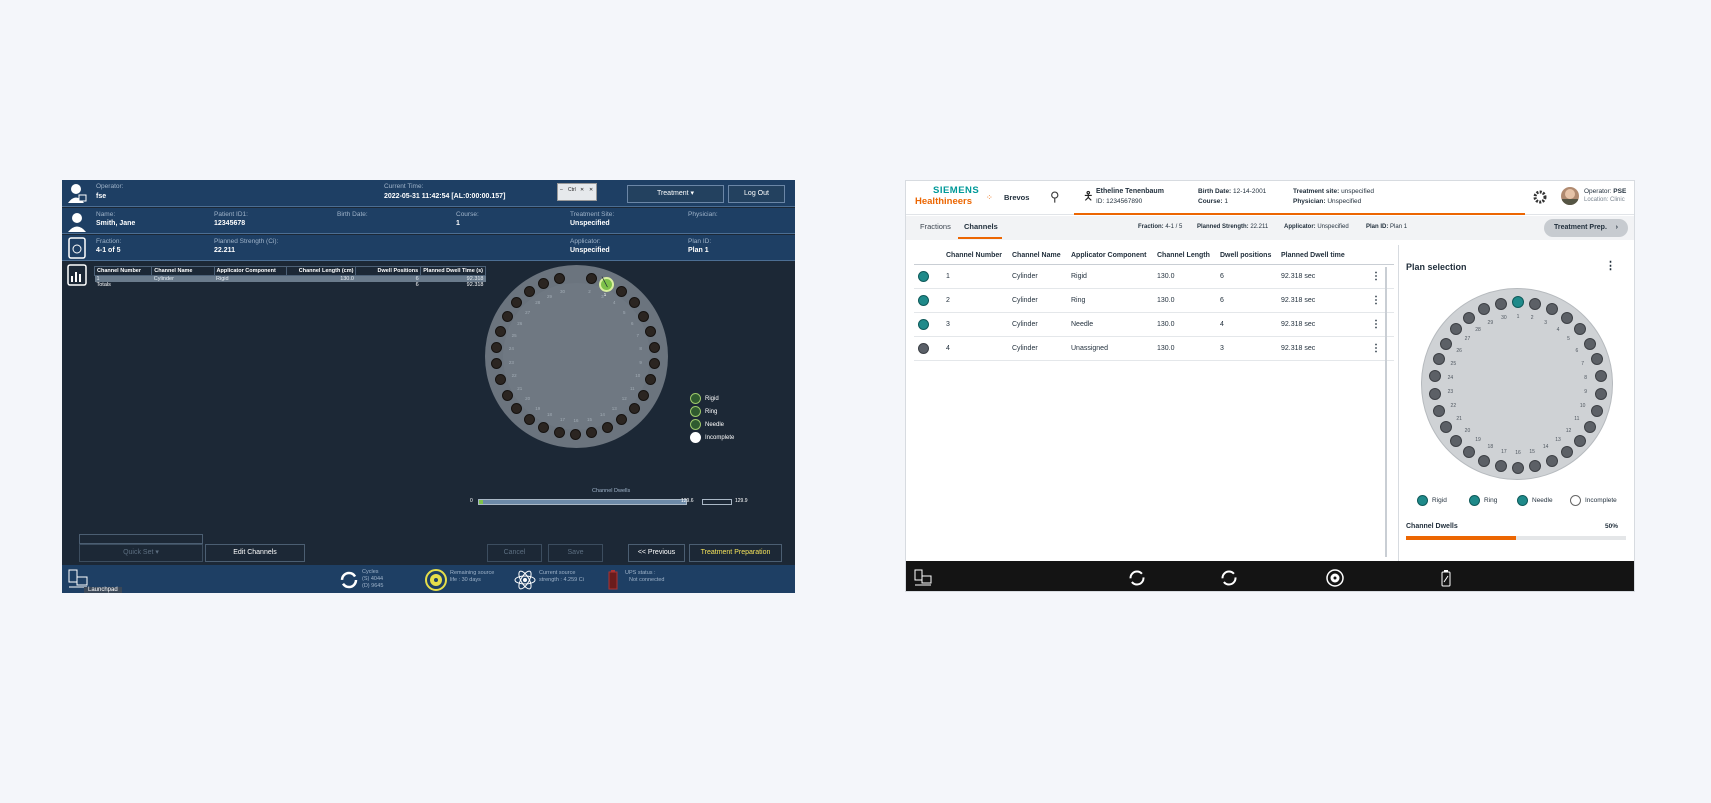 The width and height of the screenshot is (1711, 803). I want to click on col-dwell-positions: Dwell positions, so click(1246, 256).